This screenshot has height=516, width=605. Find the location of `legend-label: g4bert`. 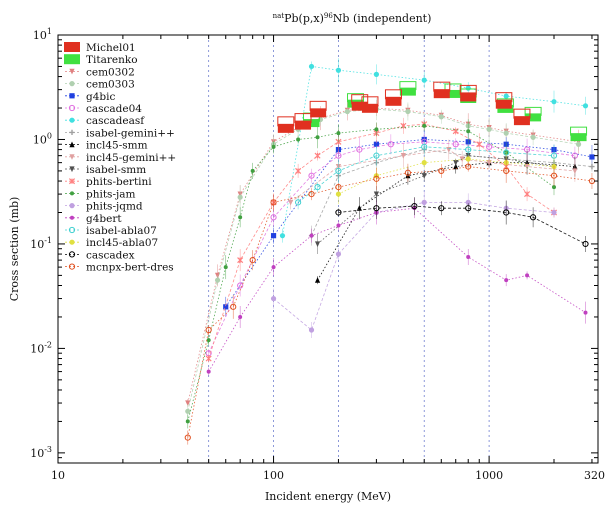

legend-label: g4bert is located at coordinates (104, 219).